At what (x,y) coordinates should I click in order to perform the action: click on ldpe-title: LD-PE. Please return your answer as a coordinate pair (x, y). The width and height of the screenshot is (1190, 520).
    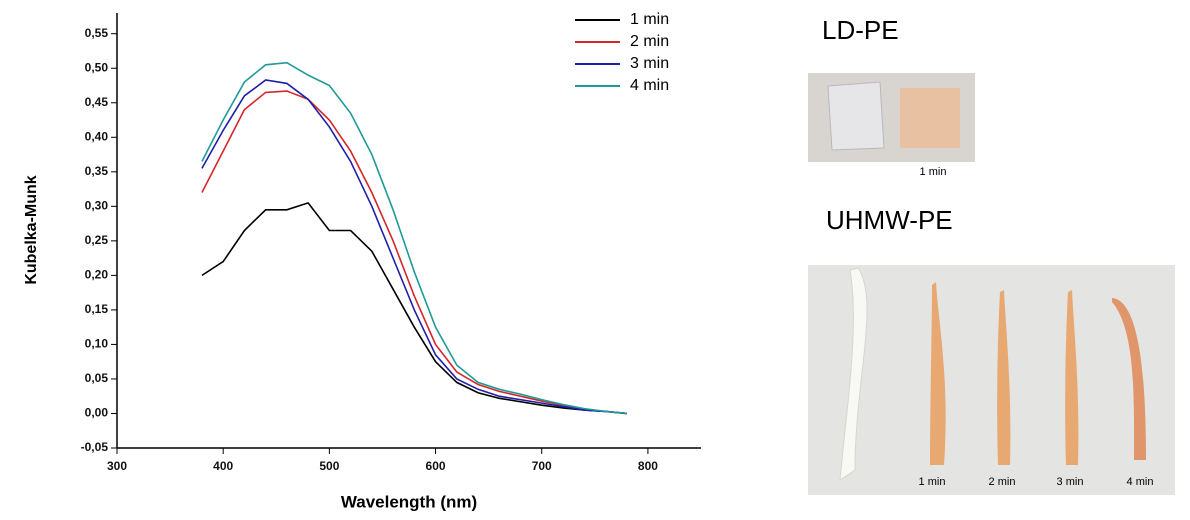
    Looking at the image, I should click on (860, 30).